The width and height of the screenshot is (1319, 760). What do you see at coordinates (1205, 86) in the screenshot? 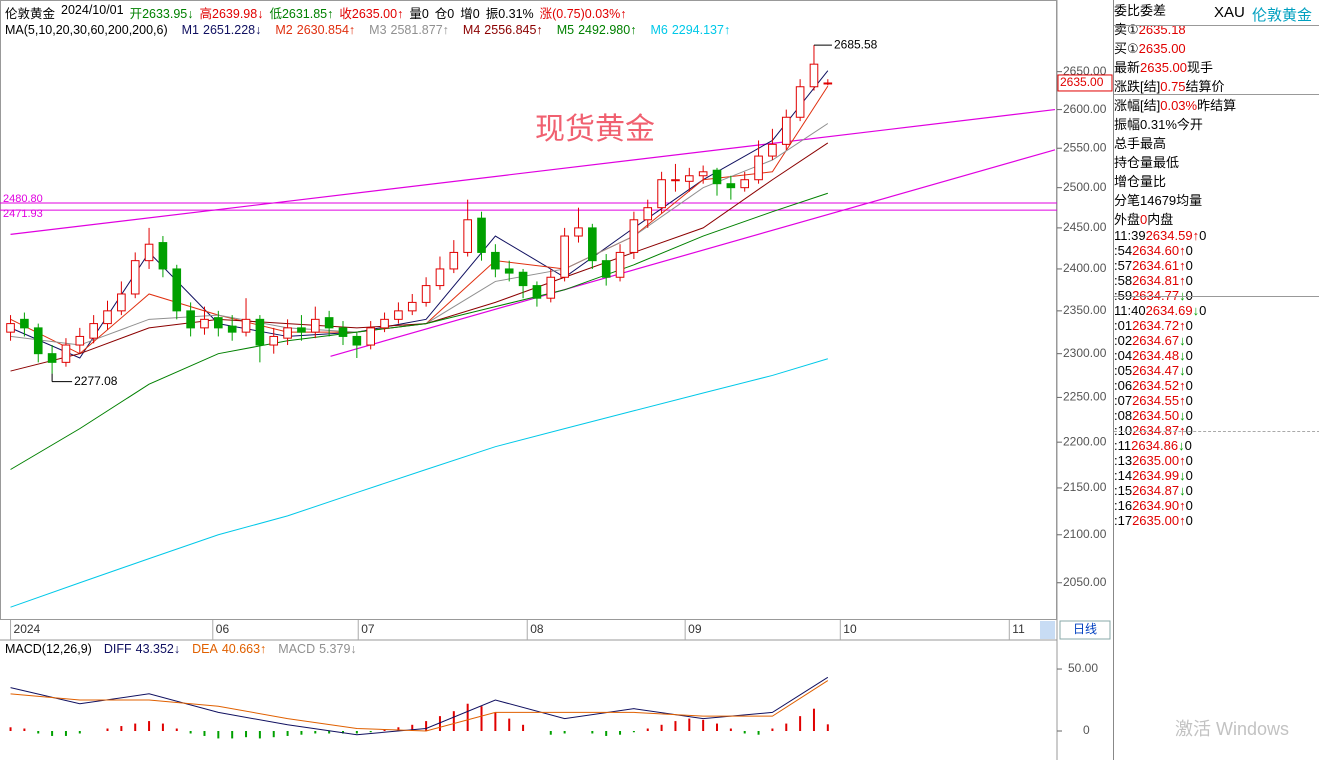
I see `quote-label2: 结算价` at bounding box center [1205, 86].